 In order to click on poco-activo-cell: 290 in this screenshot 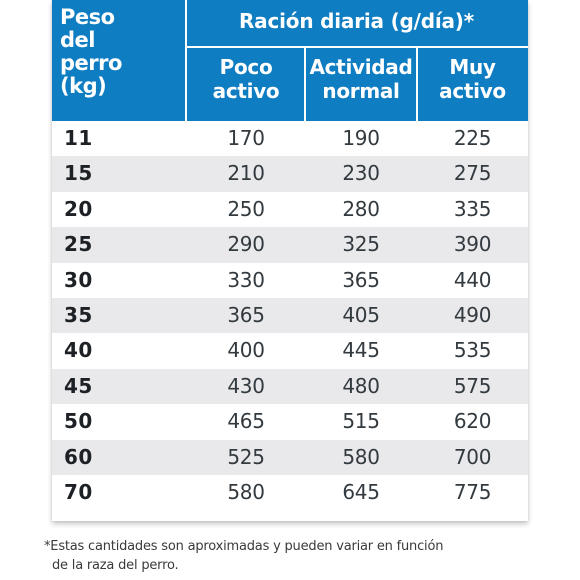, I will do `click(246, 244)`.